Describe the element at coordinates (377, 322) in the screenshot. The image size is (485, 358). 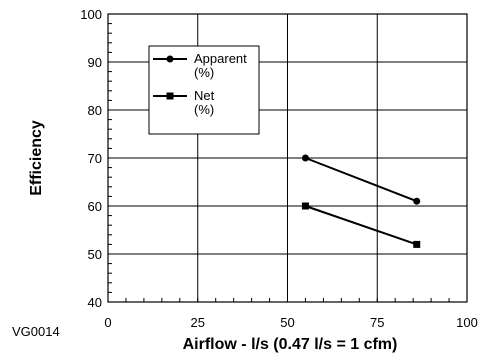
I see `x-tick-label: 75` at that location.